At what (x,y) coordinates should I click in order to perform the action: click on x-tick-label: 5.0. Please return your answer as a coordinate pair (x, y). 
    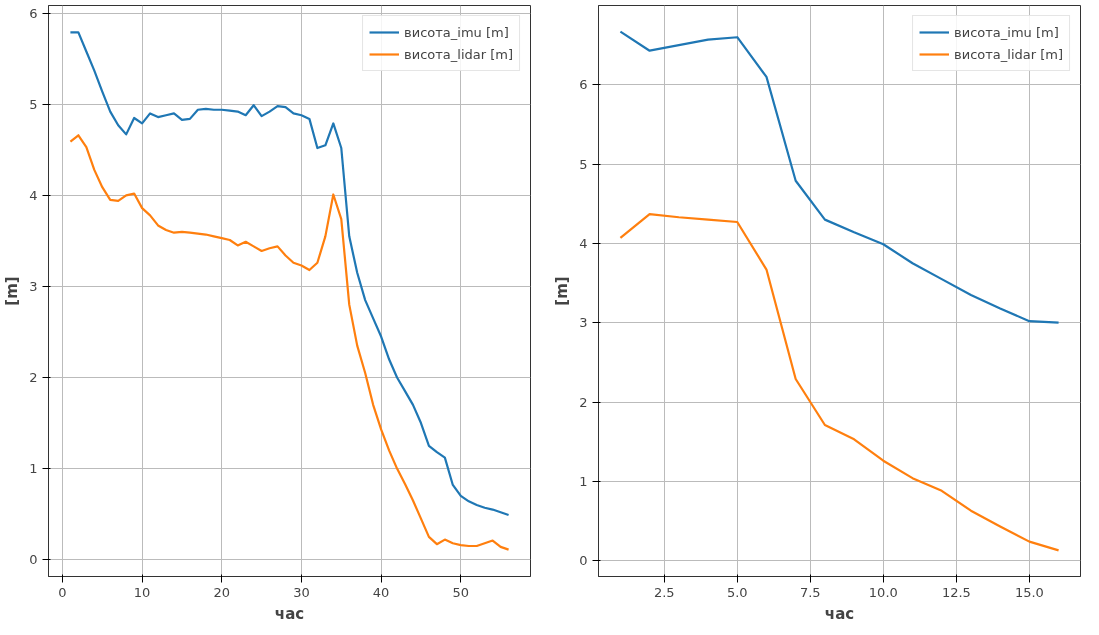
    Looking at the image, I should click on (737, 592).